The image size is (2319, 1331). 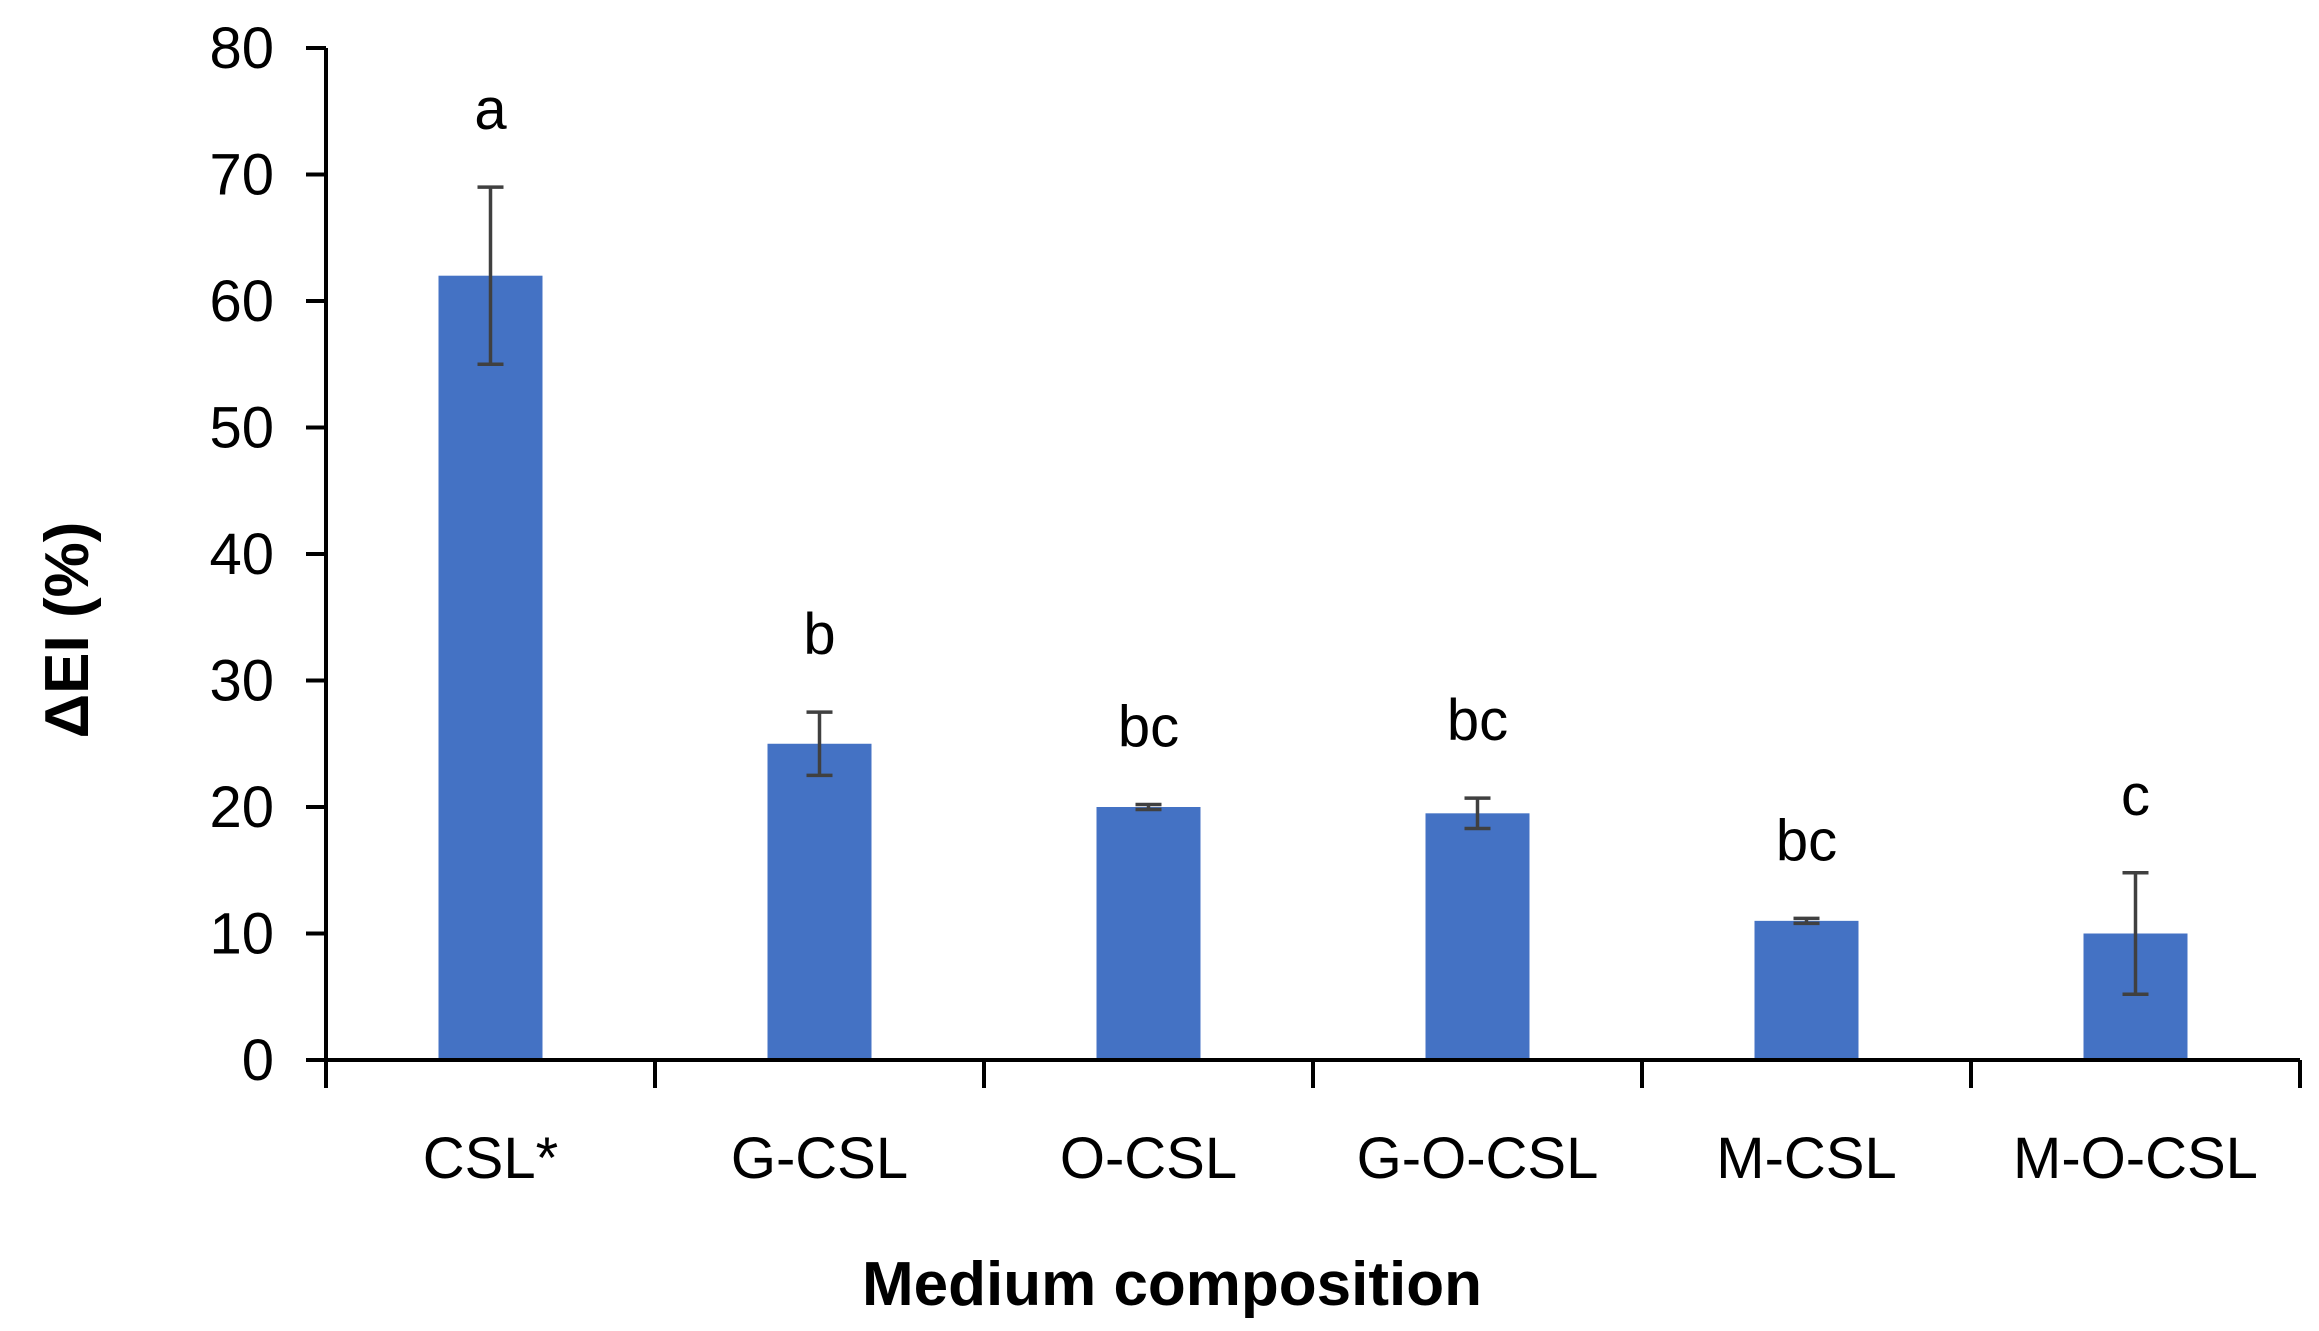 I want to click on category-label: O-CSL, so click(x=1148, y=1158).